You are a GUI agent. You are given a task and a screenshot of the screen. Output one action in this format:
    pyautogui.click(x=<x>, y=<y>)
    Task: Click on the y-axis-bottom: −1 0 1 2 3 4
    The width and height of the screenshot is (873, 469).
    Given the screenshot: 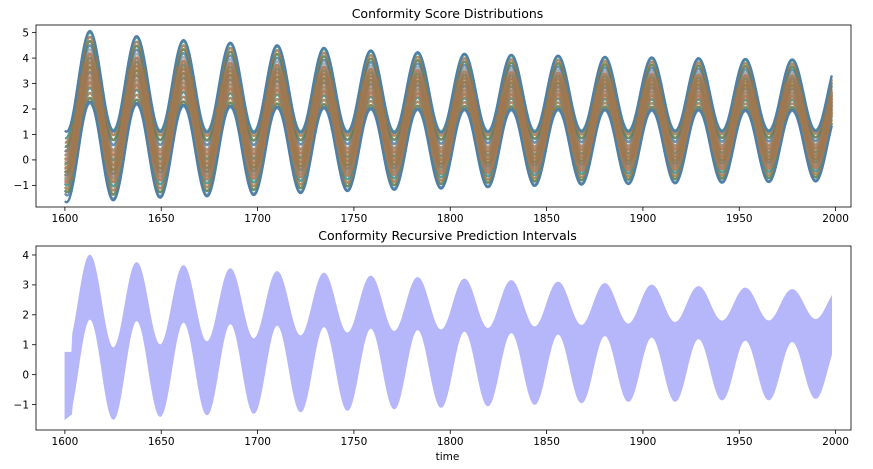 What is the action you would take?
    pyautogui.click(x=25, y=330)
    